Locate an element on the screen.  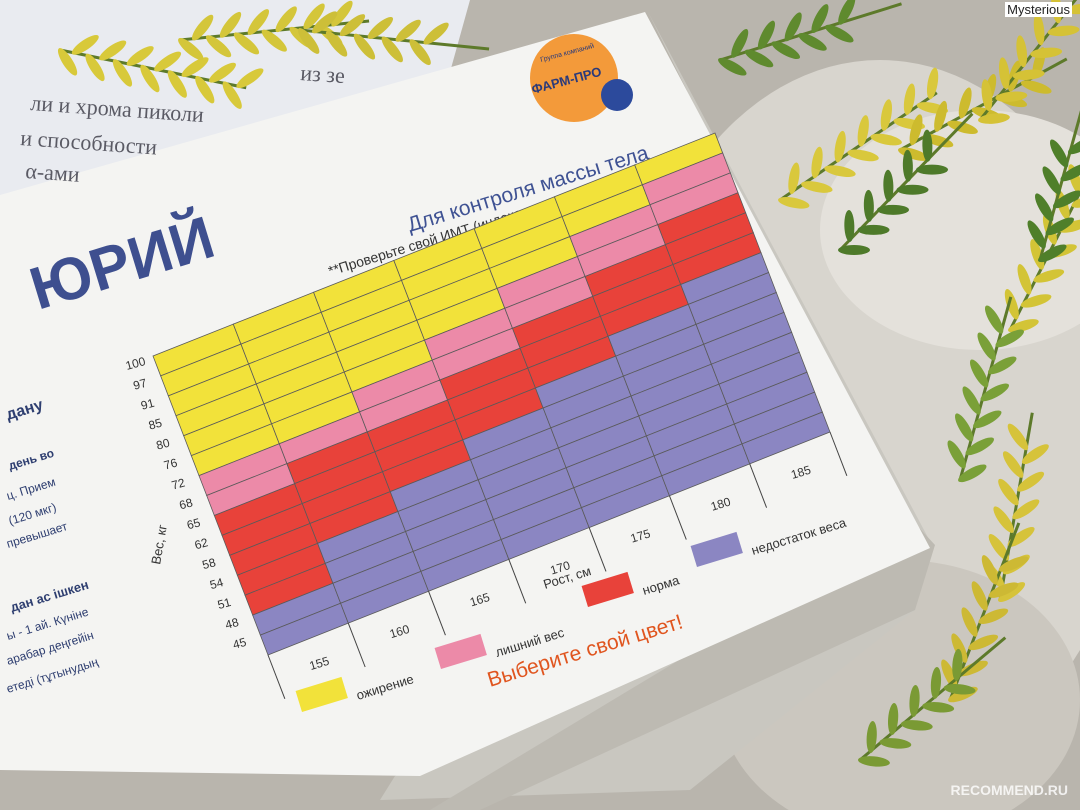
book-text-line: из зе is located at coordinates (323, 74).